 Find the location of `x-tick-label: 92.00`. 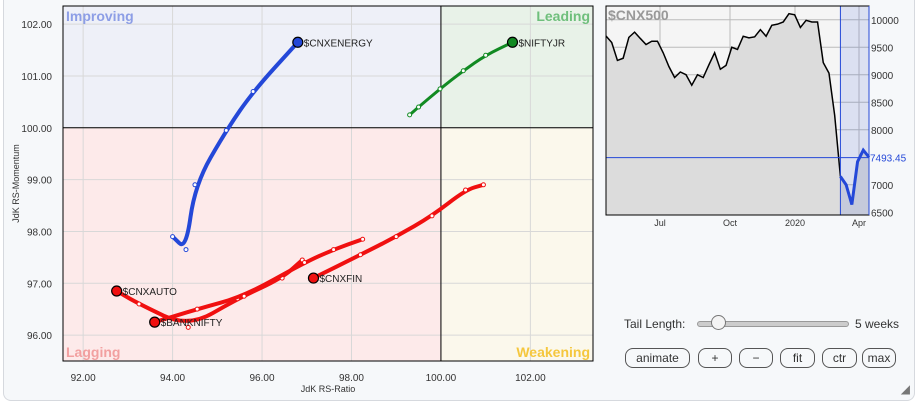

x-tick-label: 92.00 is located at coordinates (83, 378).